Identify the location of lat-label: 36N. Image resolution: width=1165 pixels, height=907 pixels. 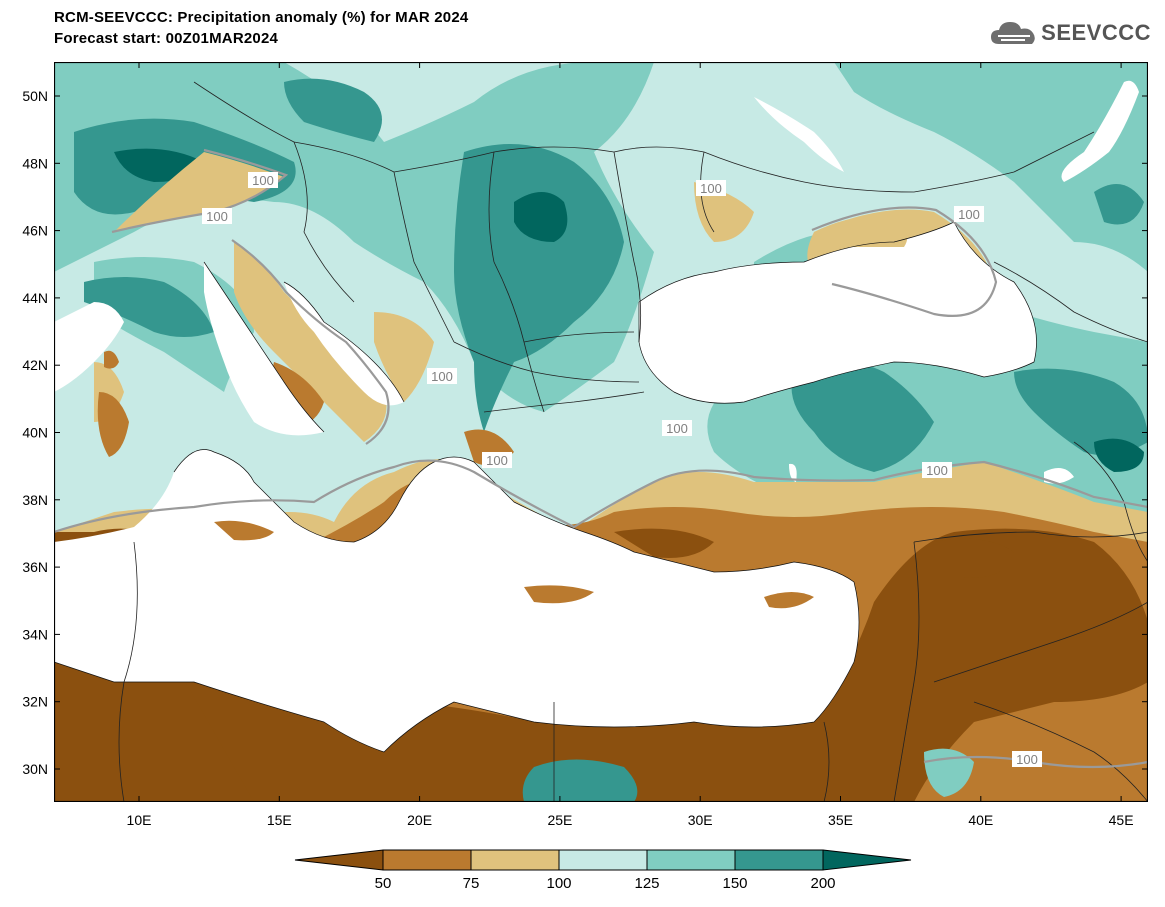
(35, 567).